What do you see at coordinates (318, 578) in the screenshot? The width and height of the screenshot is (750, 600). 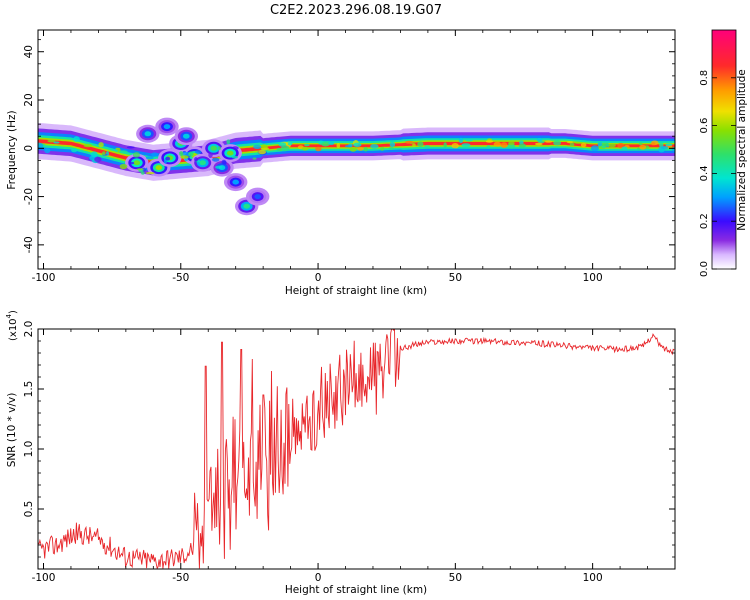 I see `x-tick-label: 0` at bounding box center [318, 578].